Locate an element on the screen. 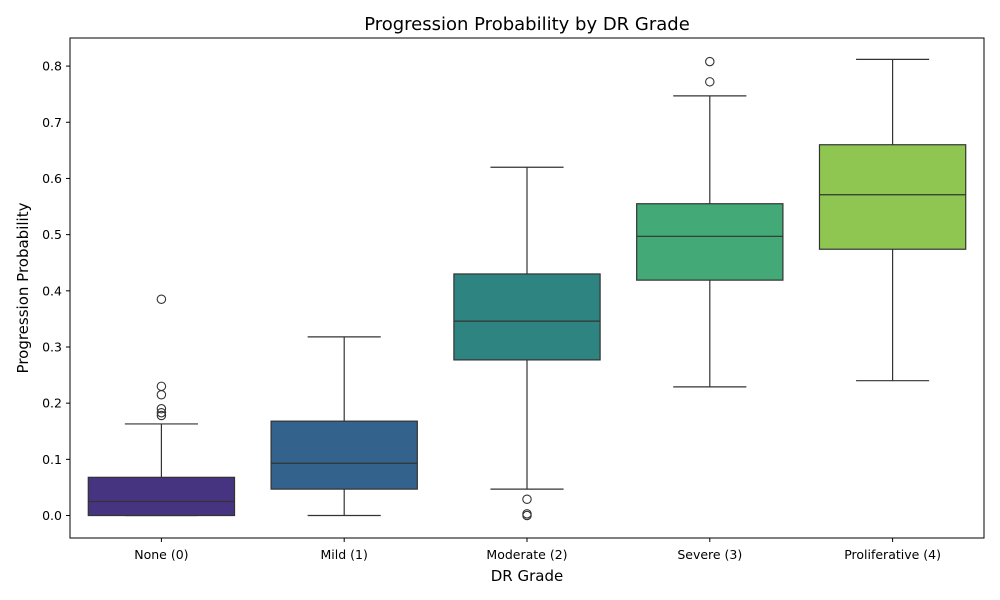 The width and height of the screenshot is (1000, 600). x-tick-label-proliferative-4: Proliferative (4) is located at coordinates (892, 554).